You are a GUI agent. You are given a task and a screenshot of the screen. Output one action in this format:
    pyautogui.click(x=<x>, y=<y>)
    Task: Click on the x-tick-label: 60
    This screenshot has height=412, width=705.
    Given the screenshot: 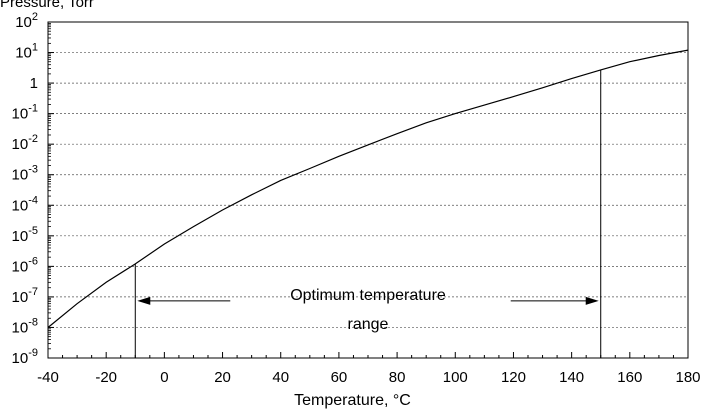 What is the action you would take?
    pyautogui.click(x=339, y=377)
    